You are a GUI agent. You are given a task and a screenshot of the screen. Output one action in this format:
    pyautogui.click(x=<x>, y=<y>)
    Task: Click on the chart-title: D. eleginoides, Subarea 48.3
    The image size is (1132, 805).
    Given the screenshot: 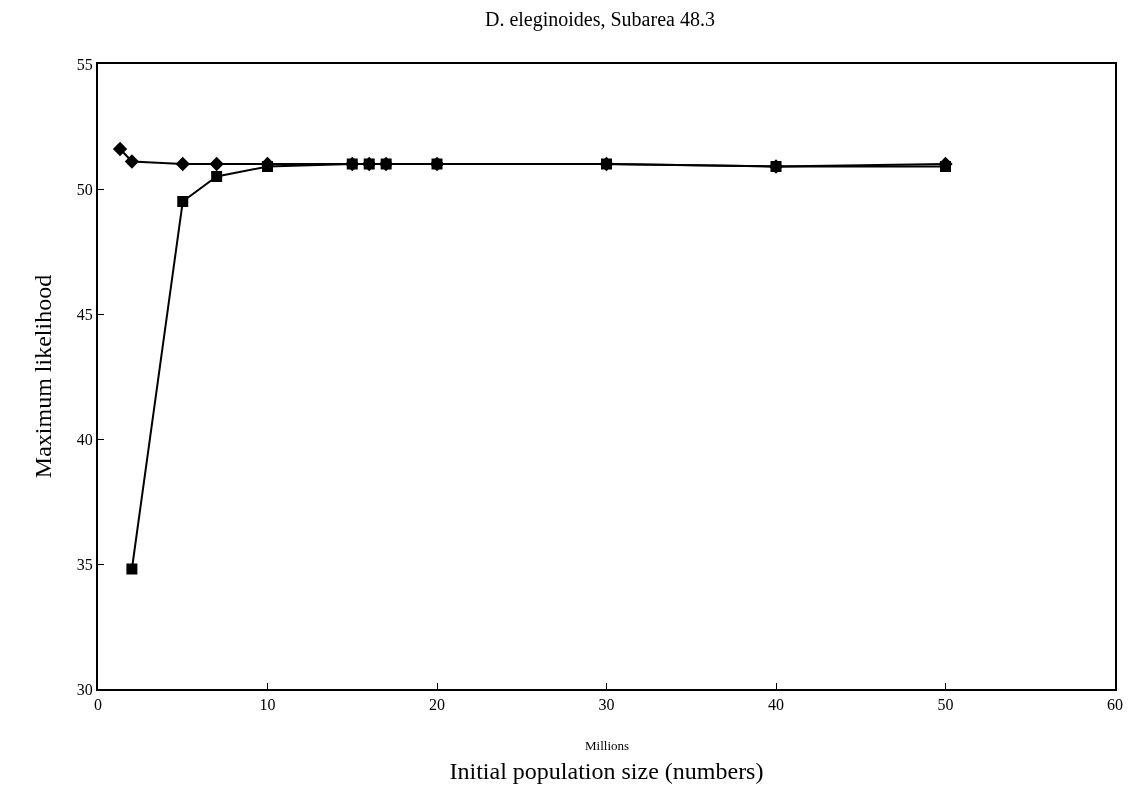 What is the action you would take?
    pyautogui.click(x=599, y=20)
    